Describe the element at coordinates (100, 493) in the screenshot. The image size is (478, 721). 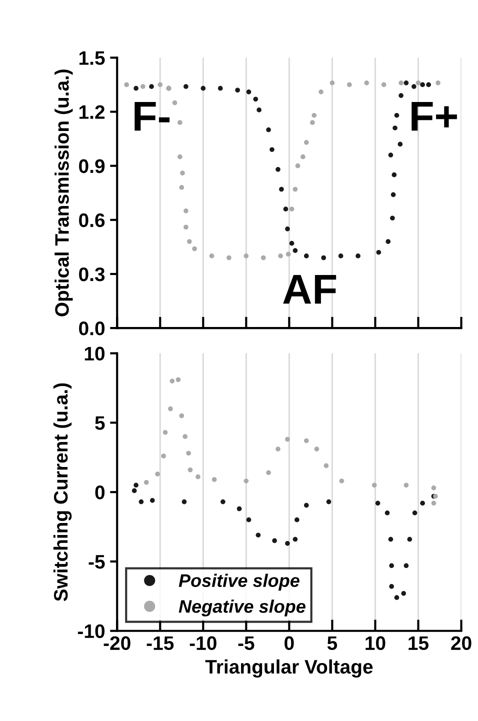
I see `y-tick-label: 0` at that location.